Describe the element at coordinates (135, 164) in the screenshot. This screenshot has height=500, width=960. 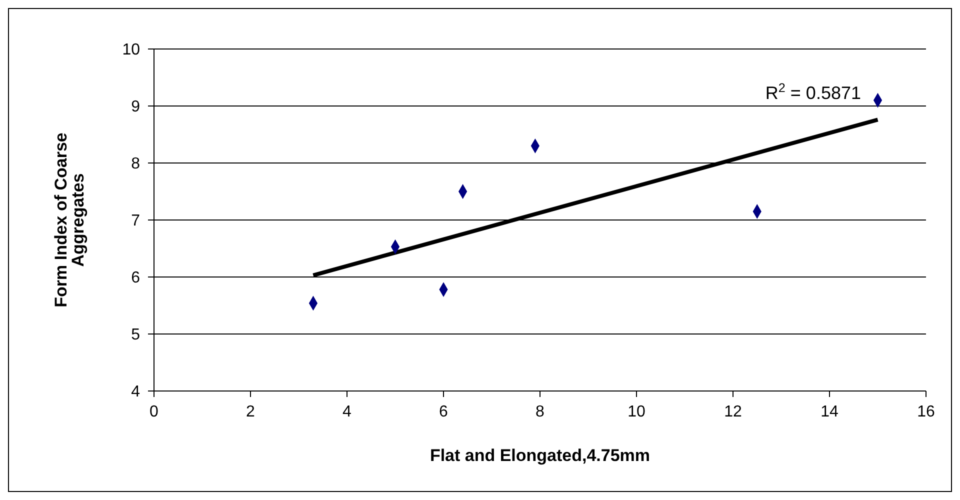
I see `y-tick-label: 8` at that location.